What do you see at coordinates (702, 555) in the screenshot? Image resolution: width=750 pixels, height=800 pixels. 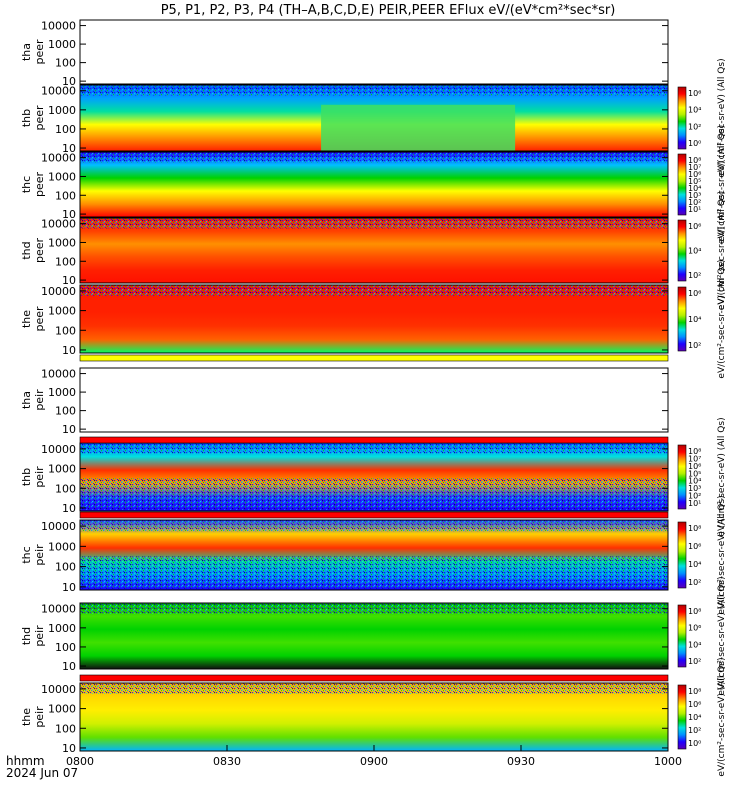 I see `colorbar-thc_peir: 10⁸ 10⁶ 10⁴ 10² eV/(cm²-sec-sr-eV) (All Qs)` at bounding box center [702, 555].